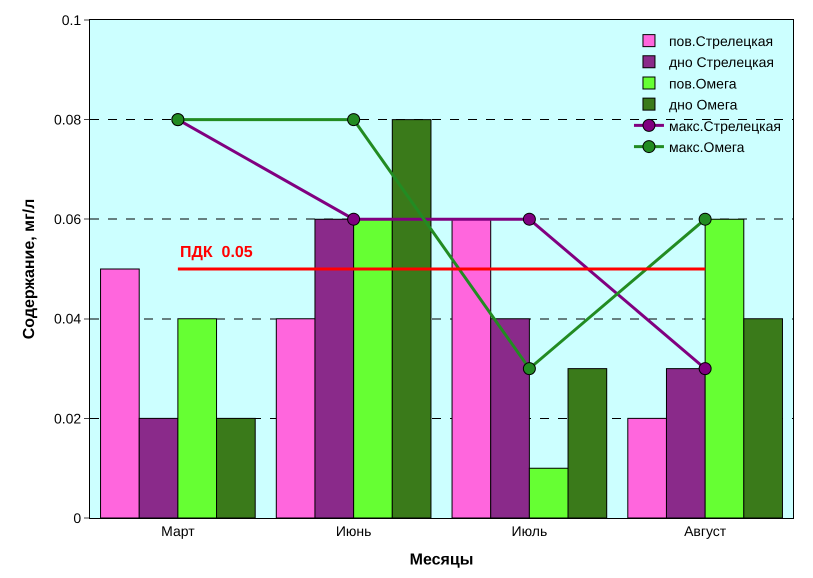 Image resolution: width=813 pixels, height=578 pixels. I want to click on legend-label: макс.Омега, so click(706, 147).